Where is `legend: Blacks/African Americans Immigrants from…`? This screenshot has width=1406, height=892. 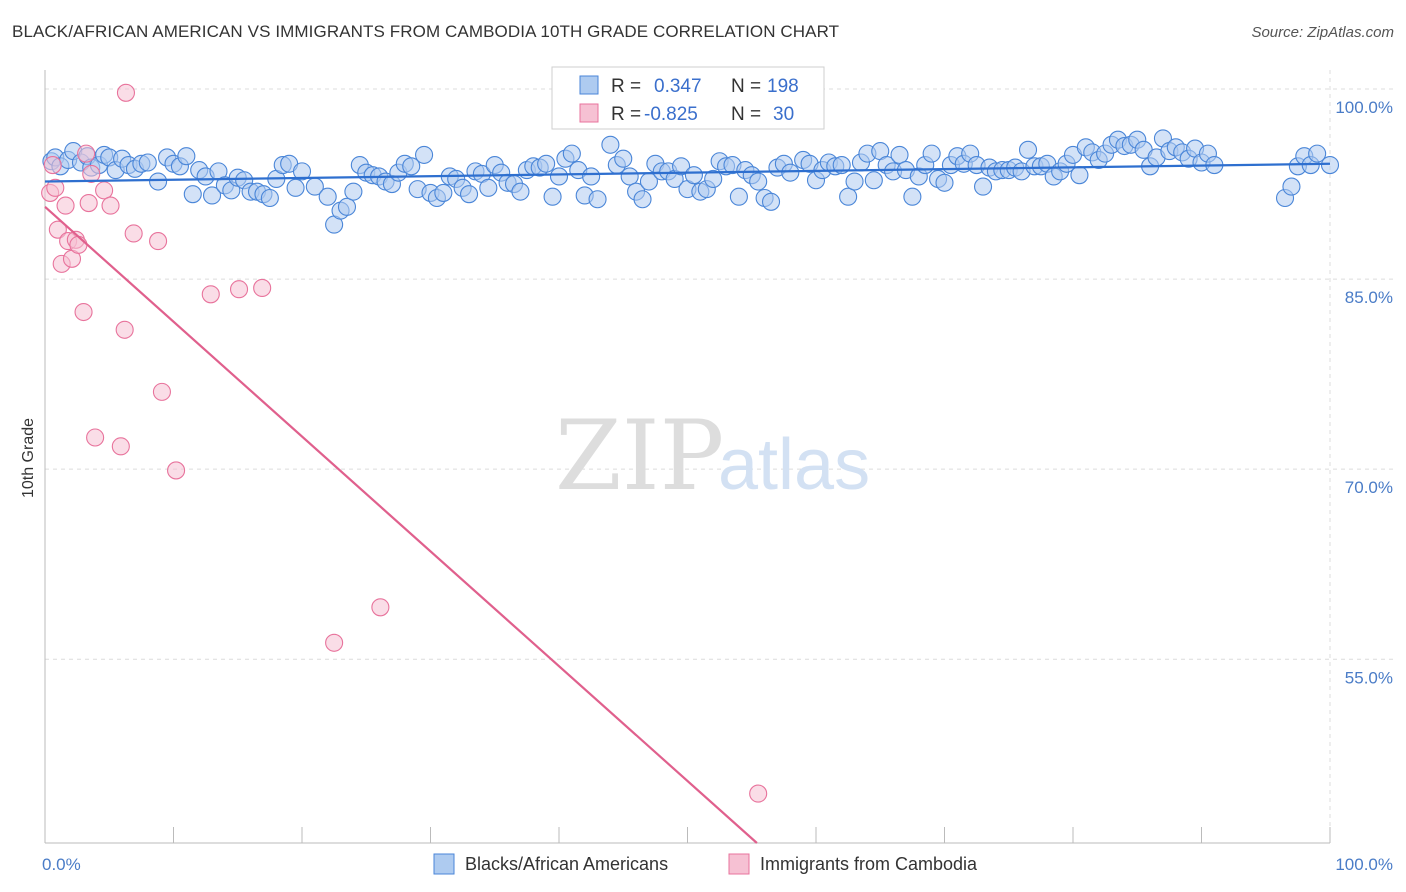
legend: Blacks/African Americans Immigrants from… is located at coordinates (705, 864).